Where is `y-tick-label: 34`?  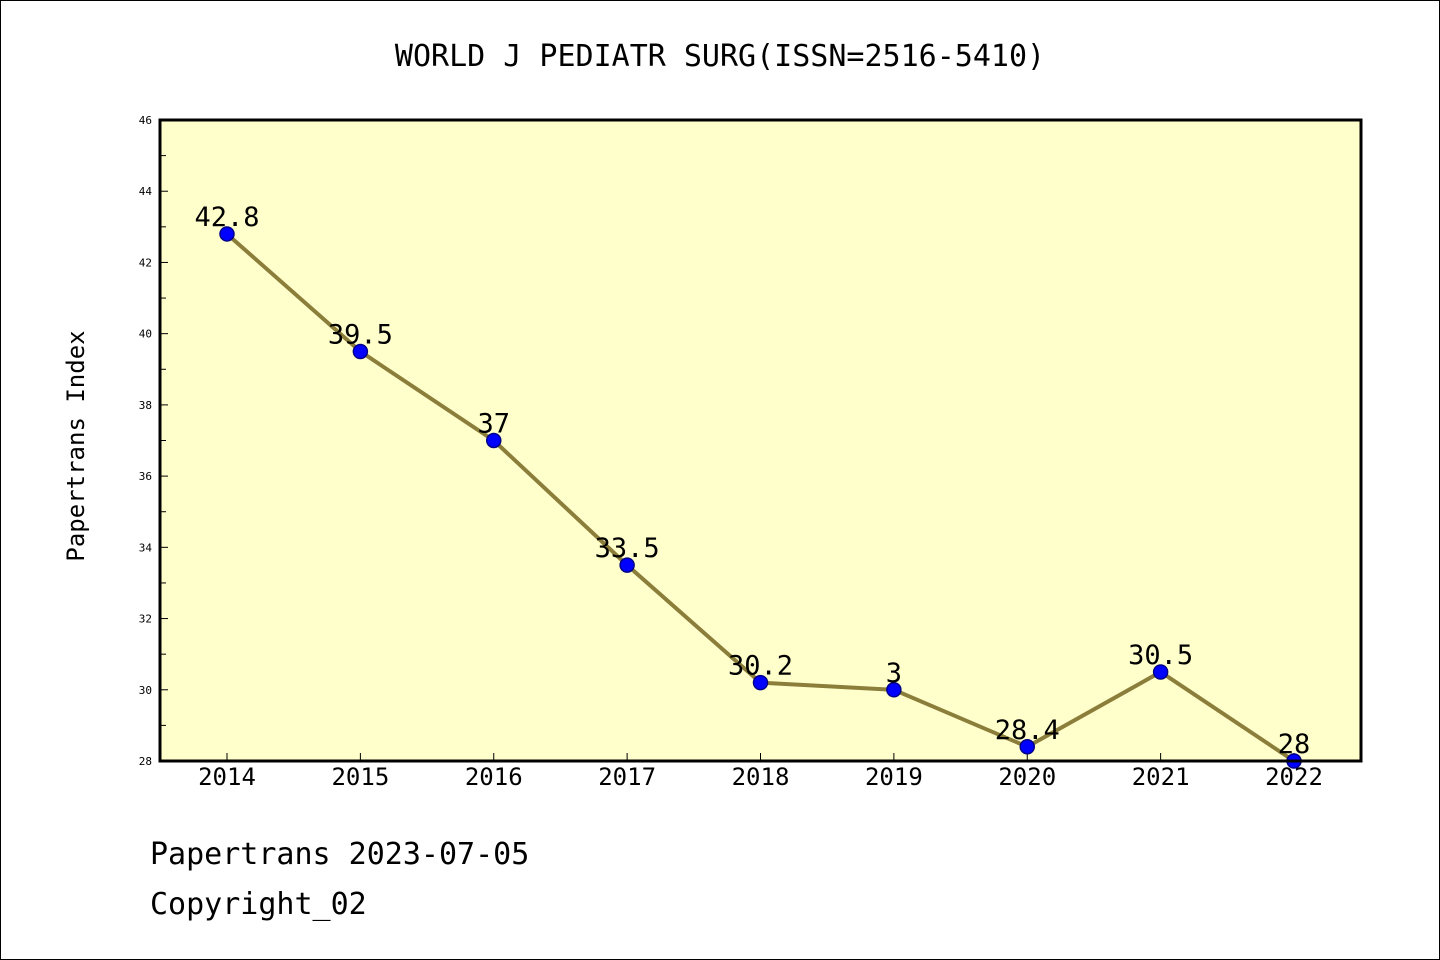
y-tick-label: 34 is located at coordinates (146, 547).